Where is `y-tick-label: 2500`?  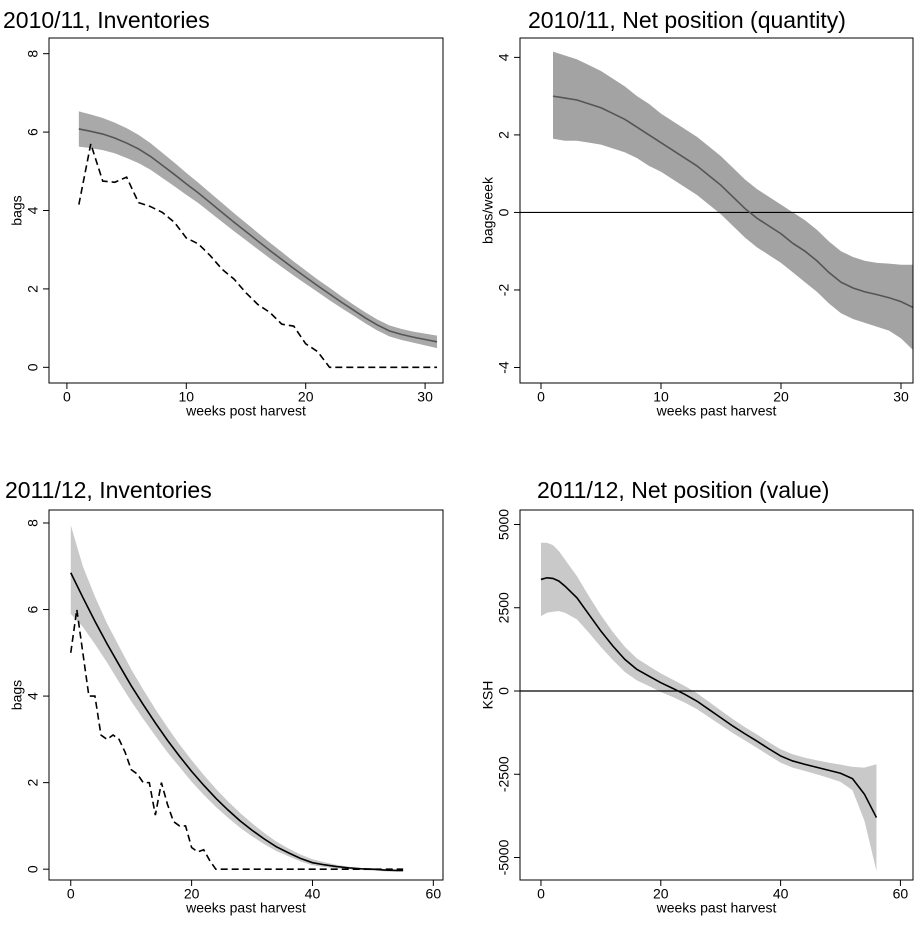 y-tick-label: 2500 is located at coordinates (504, 607).